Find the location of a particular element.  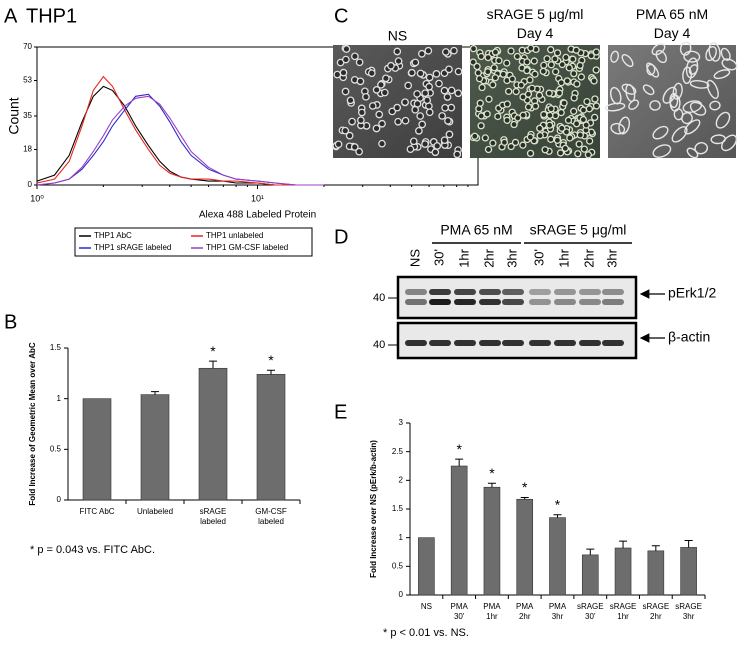

lane-group-label: sRAGE 5 μg/ml is located at coordinates (578, 230).